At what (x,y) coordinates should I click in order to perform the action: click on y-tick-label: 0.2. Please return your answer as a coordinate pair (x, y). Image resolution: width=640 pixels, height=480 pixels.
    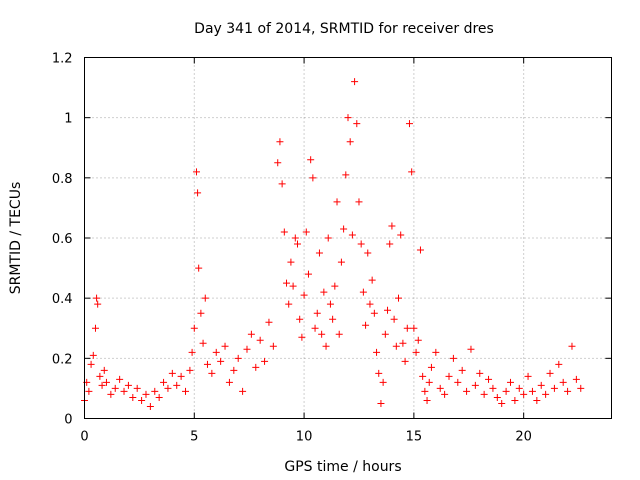
    Looking at the image, I should click on (62, 359).